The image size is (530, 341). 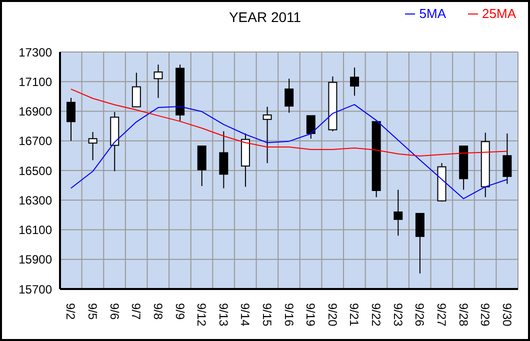 I want to click on x-tick-label: 9/20, so click(x=332, y=315).